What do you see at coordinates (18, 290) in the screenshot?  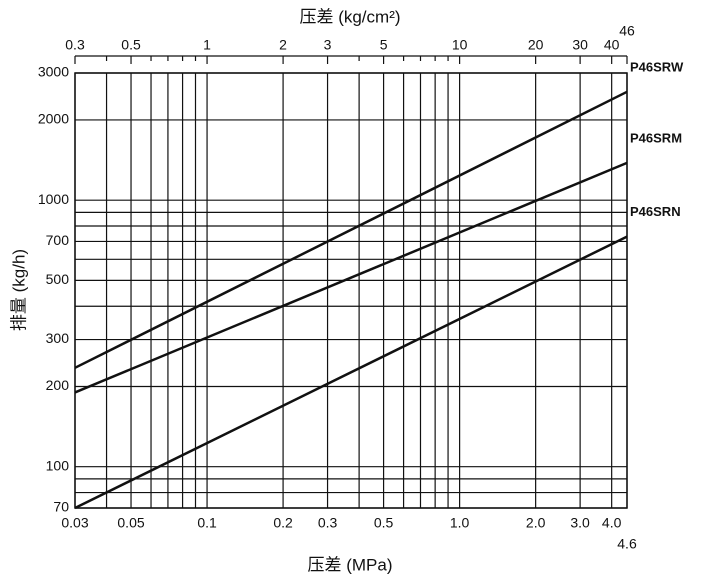 I see `y-axis-title: 排量 (kg/h)` at bounding box center [18, 290].